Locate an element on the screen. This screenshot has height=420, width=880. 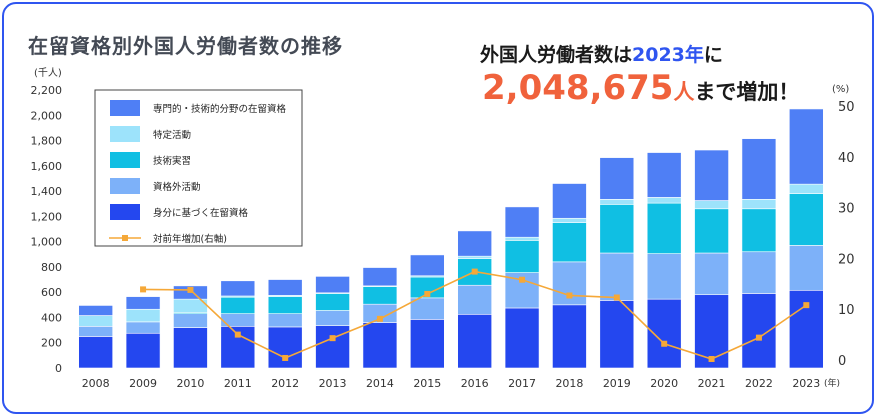
headline-year: 2023年 is located at coordinates (668, 55).